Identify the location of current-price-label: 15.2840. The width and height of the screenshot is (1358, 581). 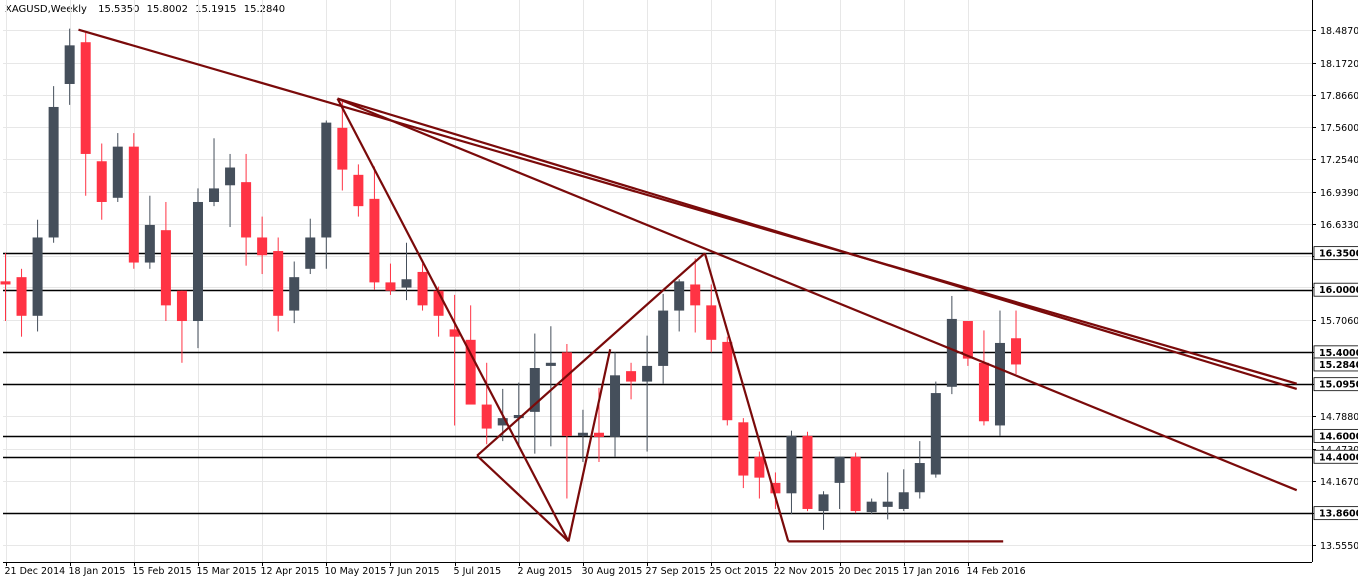
(1338, 365).